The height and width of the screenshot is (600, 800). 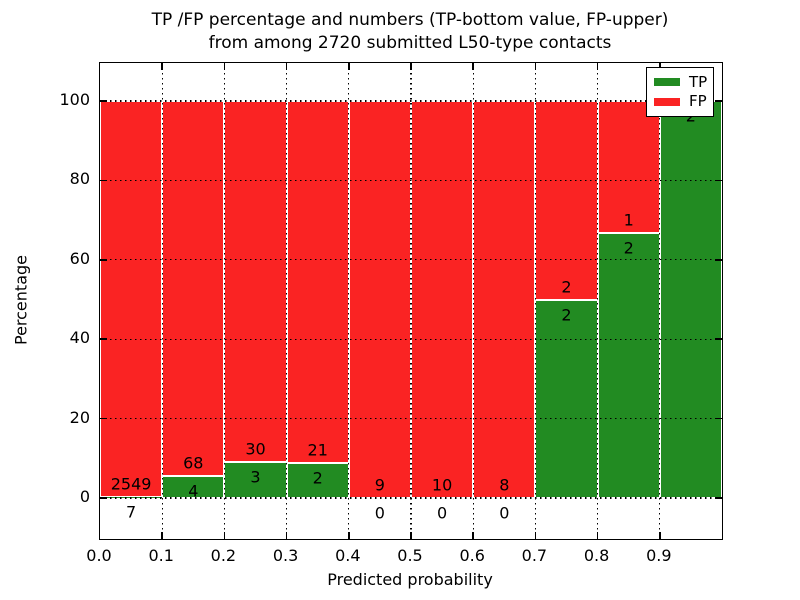 I want to click on legend-label-fp: FP, so click(x=698, y=101).